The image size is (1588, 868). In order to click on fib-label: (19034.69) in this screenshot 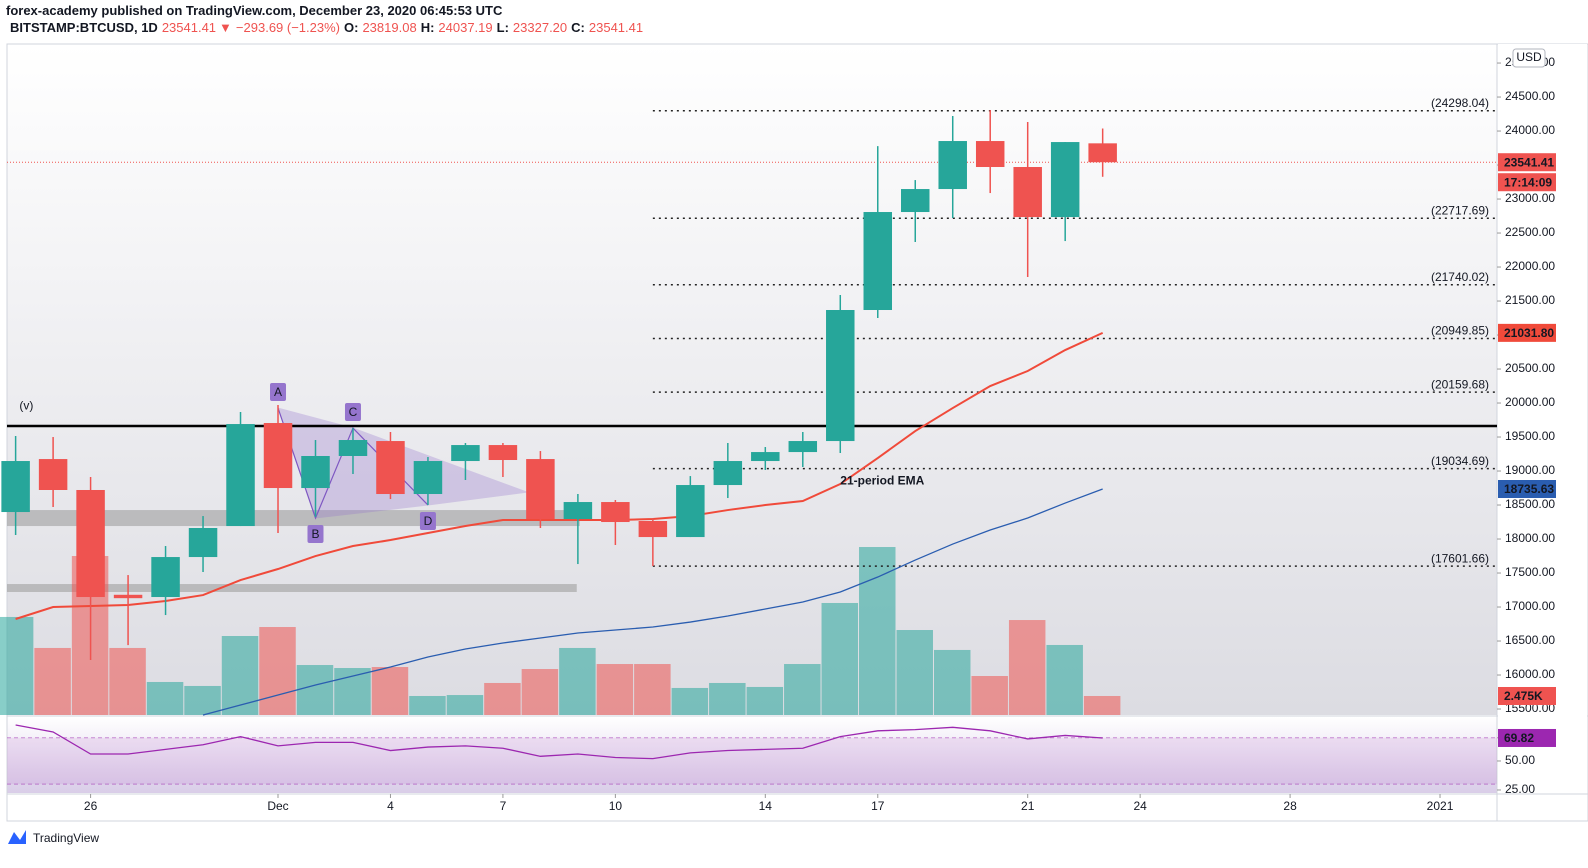, I will do `click(1460, 461)`.